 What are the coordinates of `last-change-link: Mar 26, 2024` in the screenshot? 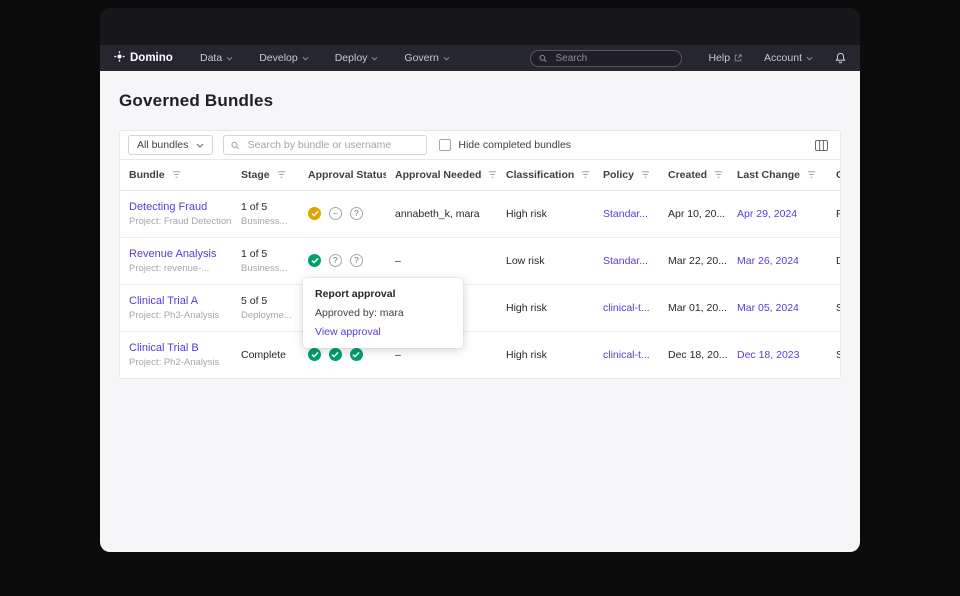 It's located at (768, 260).